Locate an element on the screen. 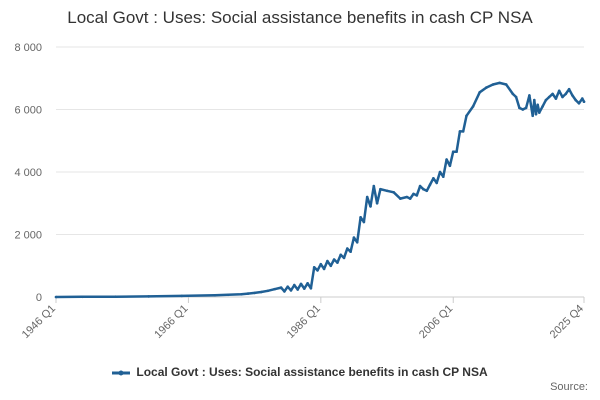 This screenshot has width=600, height=400. y-tick-label: 2 000 is located at coordinates (28, 236).